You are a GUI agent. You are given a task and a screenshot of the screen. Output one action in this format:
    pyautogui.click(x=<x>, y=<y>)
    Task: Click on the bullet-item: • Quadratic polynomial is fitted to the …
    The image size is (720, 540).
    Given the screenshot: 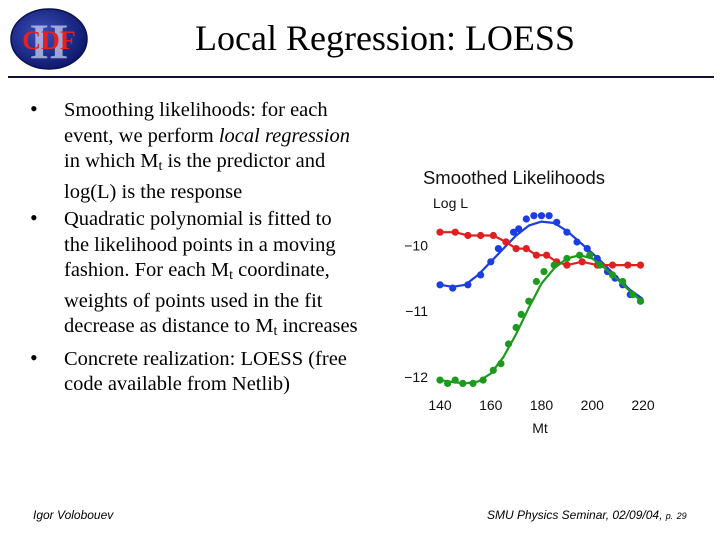 What is the action you would take?
    pyautogui.click(x=194, y=272)
    